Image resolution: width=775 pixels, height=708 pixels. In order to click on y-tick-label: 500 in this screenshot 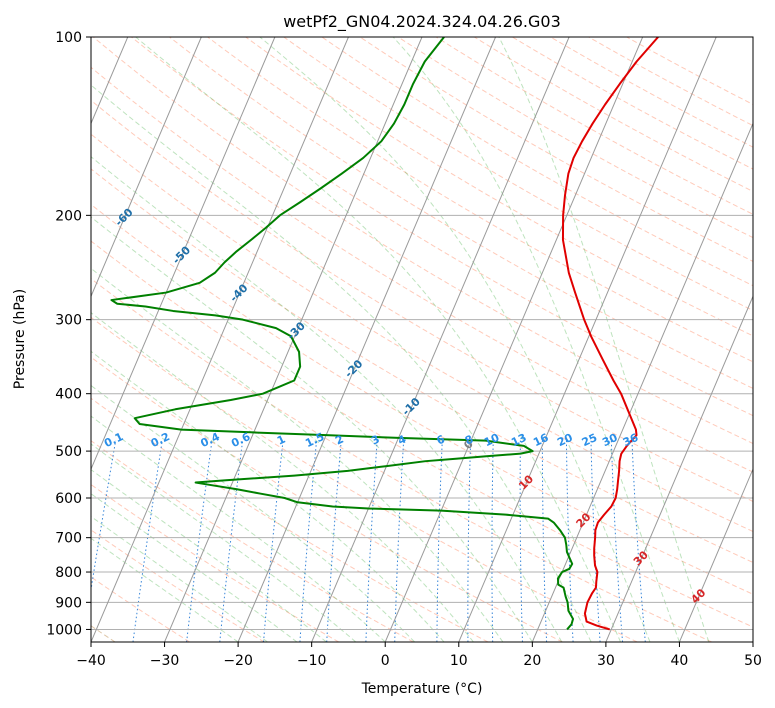, I will do `click(68, 452)`.